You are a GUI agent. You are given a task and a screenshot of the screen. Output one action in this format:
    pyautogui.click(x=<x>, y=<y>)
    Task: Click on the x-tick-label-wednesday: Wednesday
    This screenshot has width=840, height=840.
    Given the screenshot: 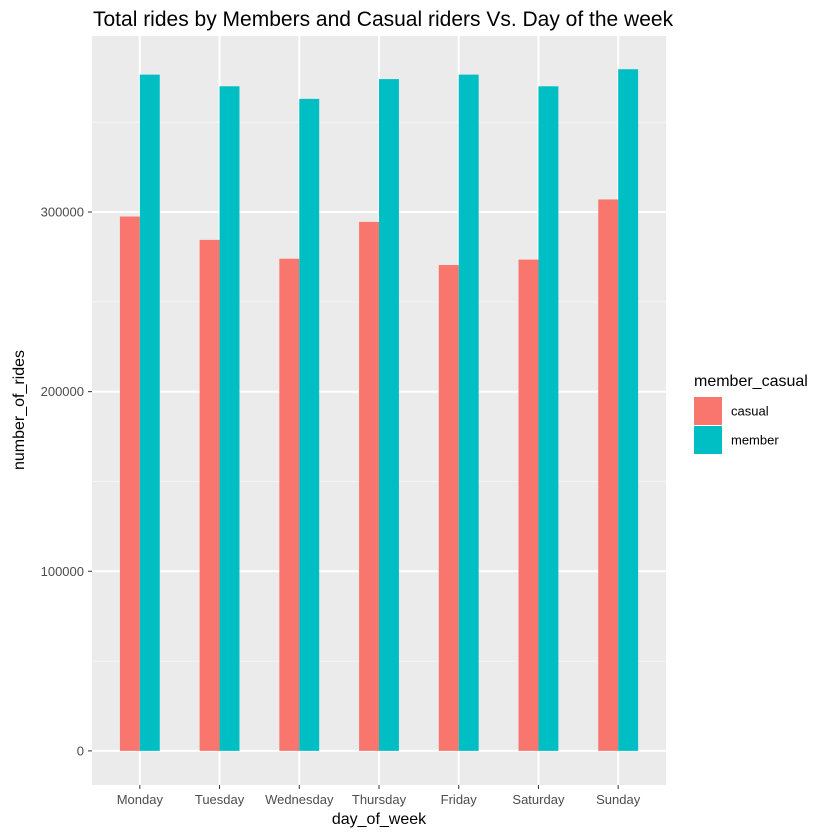 What is the action you would take?
    pyautogui.click(x=299, y=799)
    